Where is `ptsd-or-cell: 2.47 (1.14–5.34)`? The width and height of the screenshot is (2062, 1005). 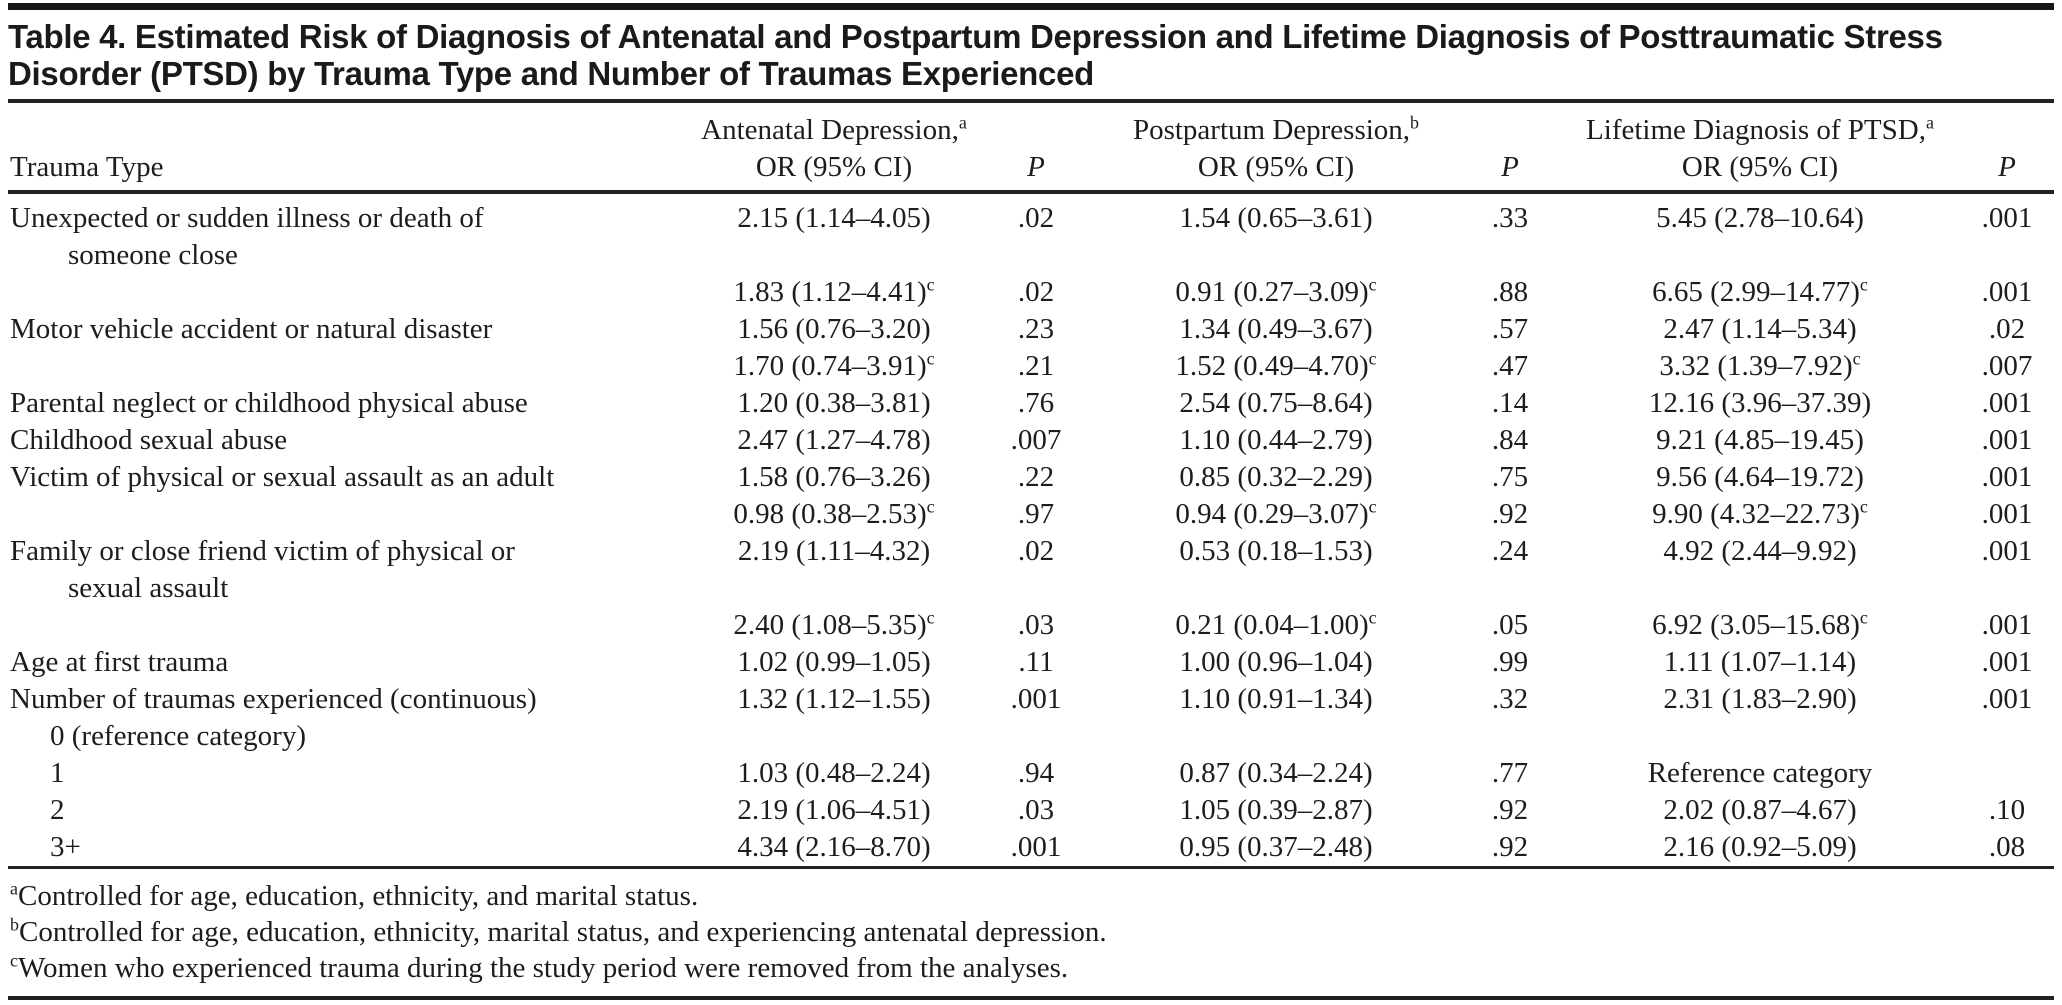
ptsd-or-cell: 2.47 (1.14–5.34) is located at coordinates (1760, 329).